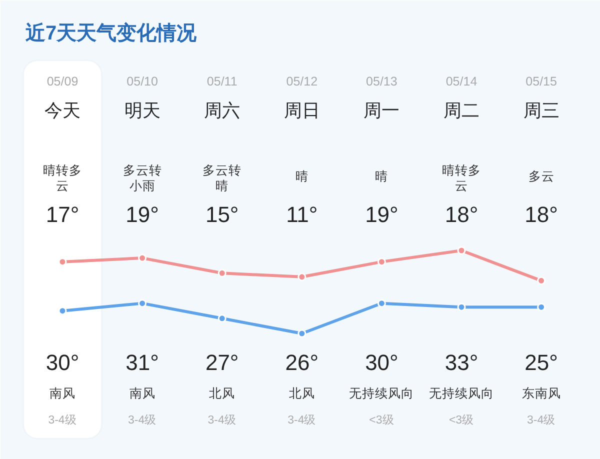 This screenshot has height=459, width=600. Describe the element at coordinates (541, 110) in the screenshot. I see `text: 周三` at that location.